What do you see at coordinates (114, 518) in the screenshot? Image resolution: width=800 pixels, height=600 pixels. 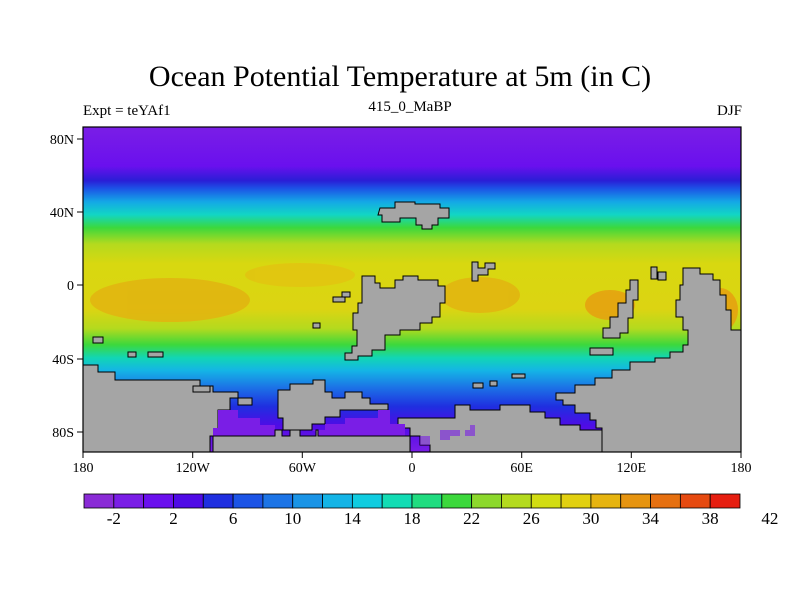 I see `colorbar-label: -2` at bounding box center [114, 518].